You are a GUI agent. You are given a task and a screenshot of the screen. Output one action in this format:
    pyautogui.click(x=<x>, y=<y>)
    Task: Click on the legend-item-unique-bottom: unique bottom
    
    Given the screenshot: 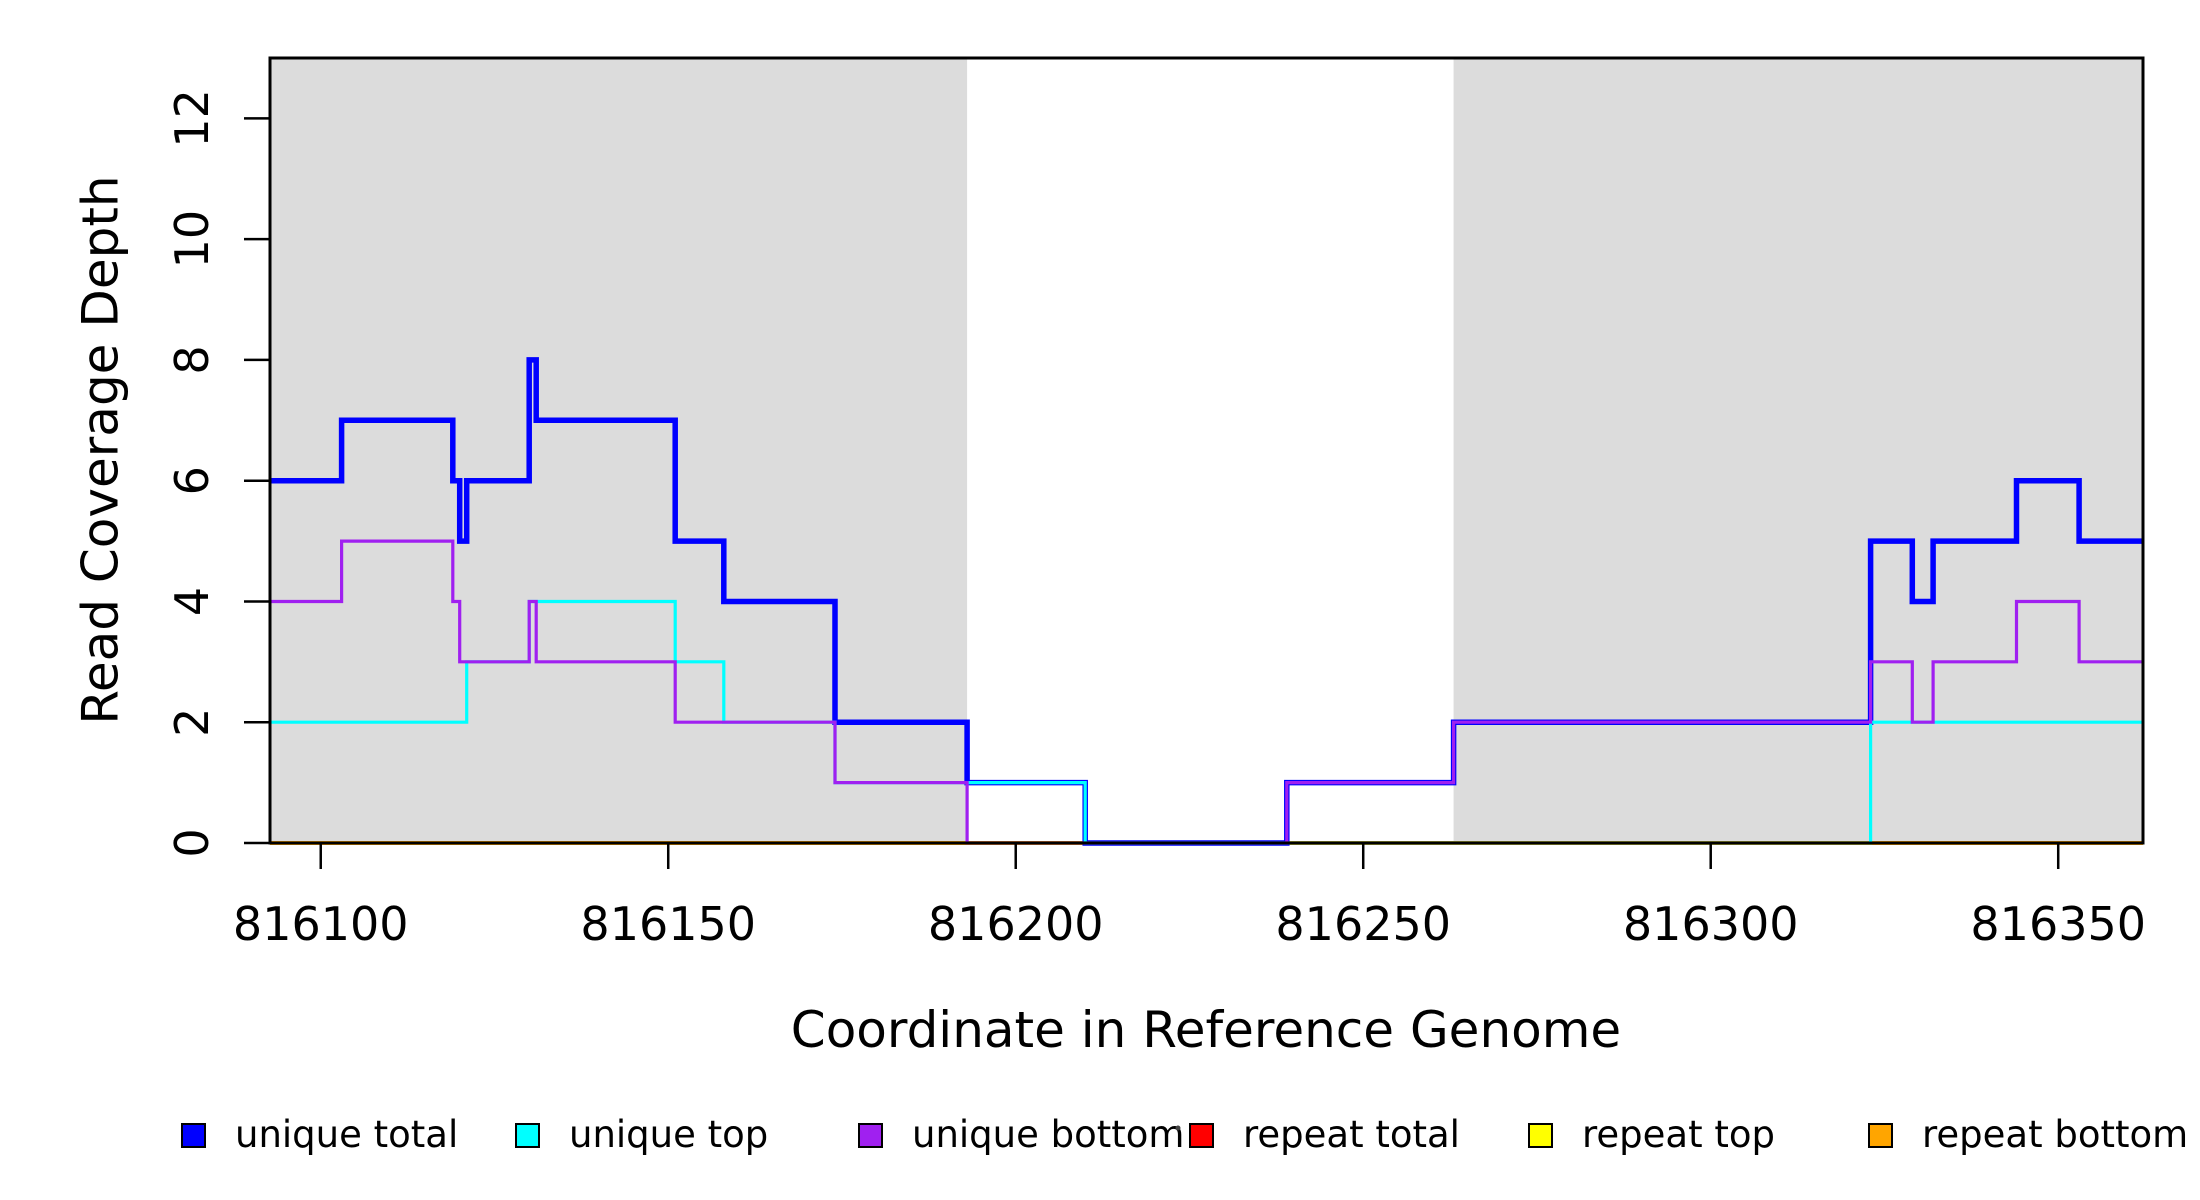 What is the action you would take?
    pyautogui.click(x=1021, y=1134)
    